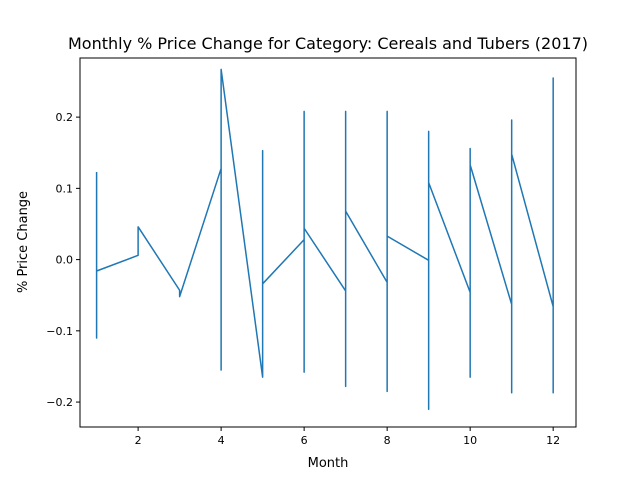  Describe the element at coordinates (59, 402) in the screenshot. I see `y-tick-label: −0.2` at that location.